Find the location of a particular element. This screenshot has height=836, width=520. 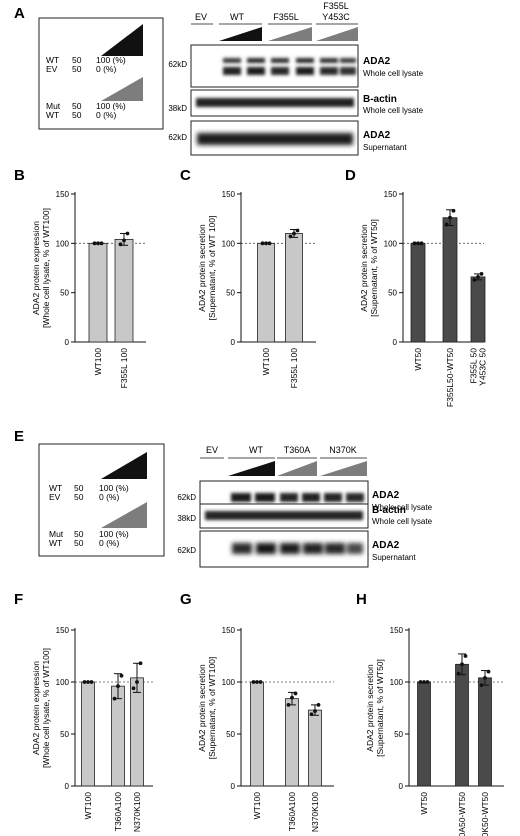

y-axis-label: [Supernatant, % of WT50] is located at coordinates (374, 268).